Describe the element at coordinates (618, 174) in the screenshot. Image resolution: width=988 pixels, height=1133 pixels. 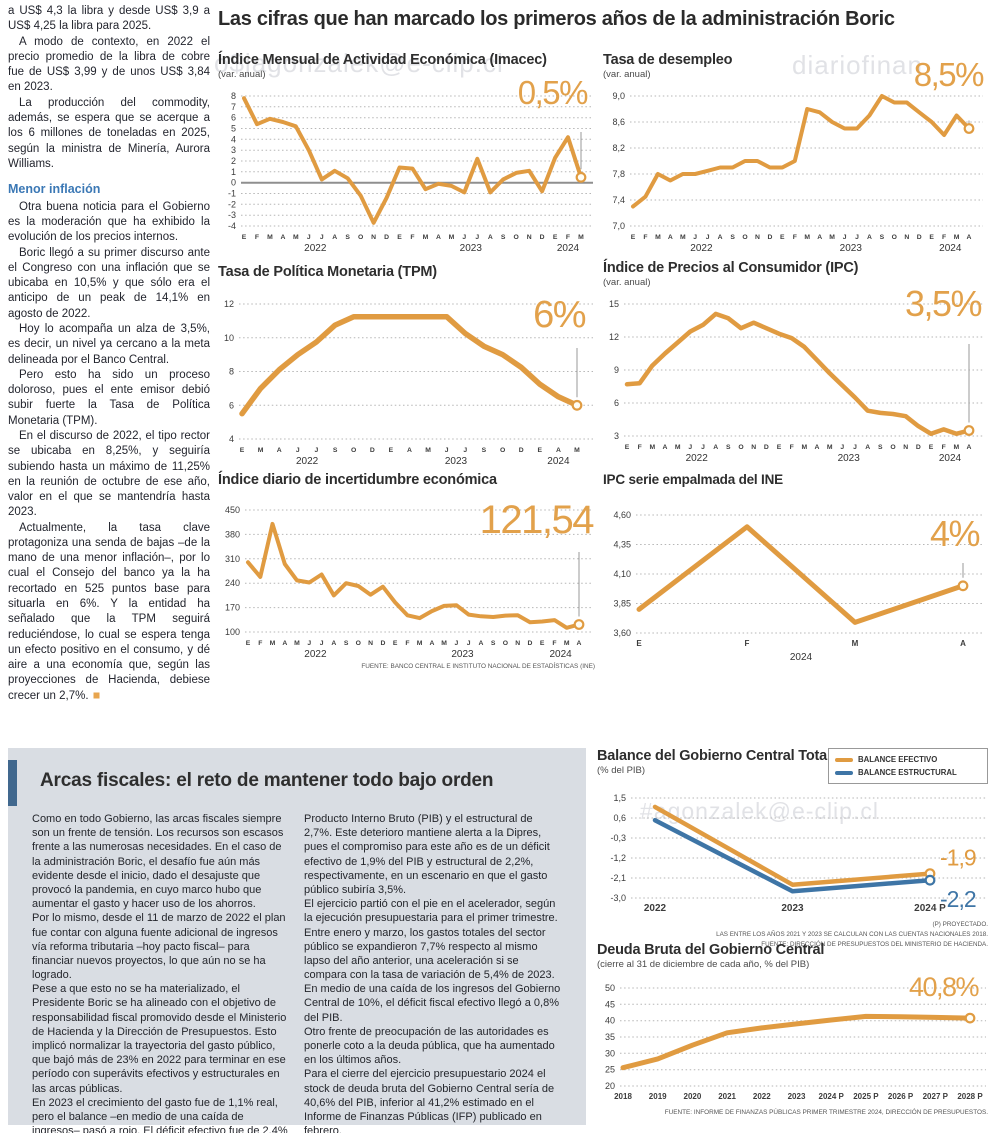
I see `svg-text: 7,8` at that location.